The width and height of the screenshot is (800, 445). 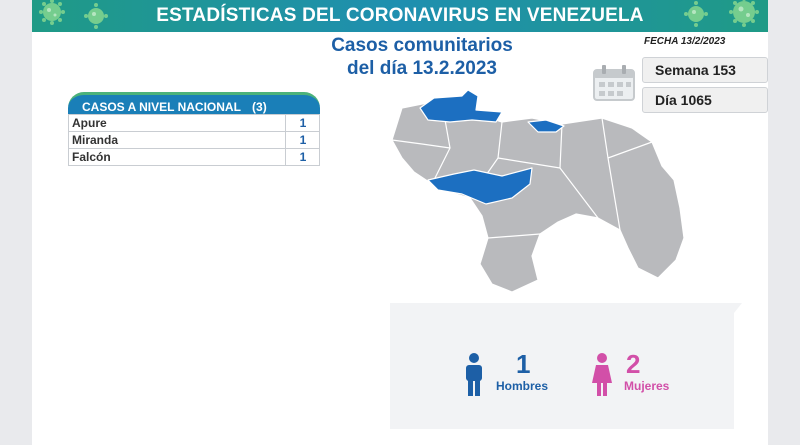 I want to click on men-count: 1, so click(x=523, y=364).